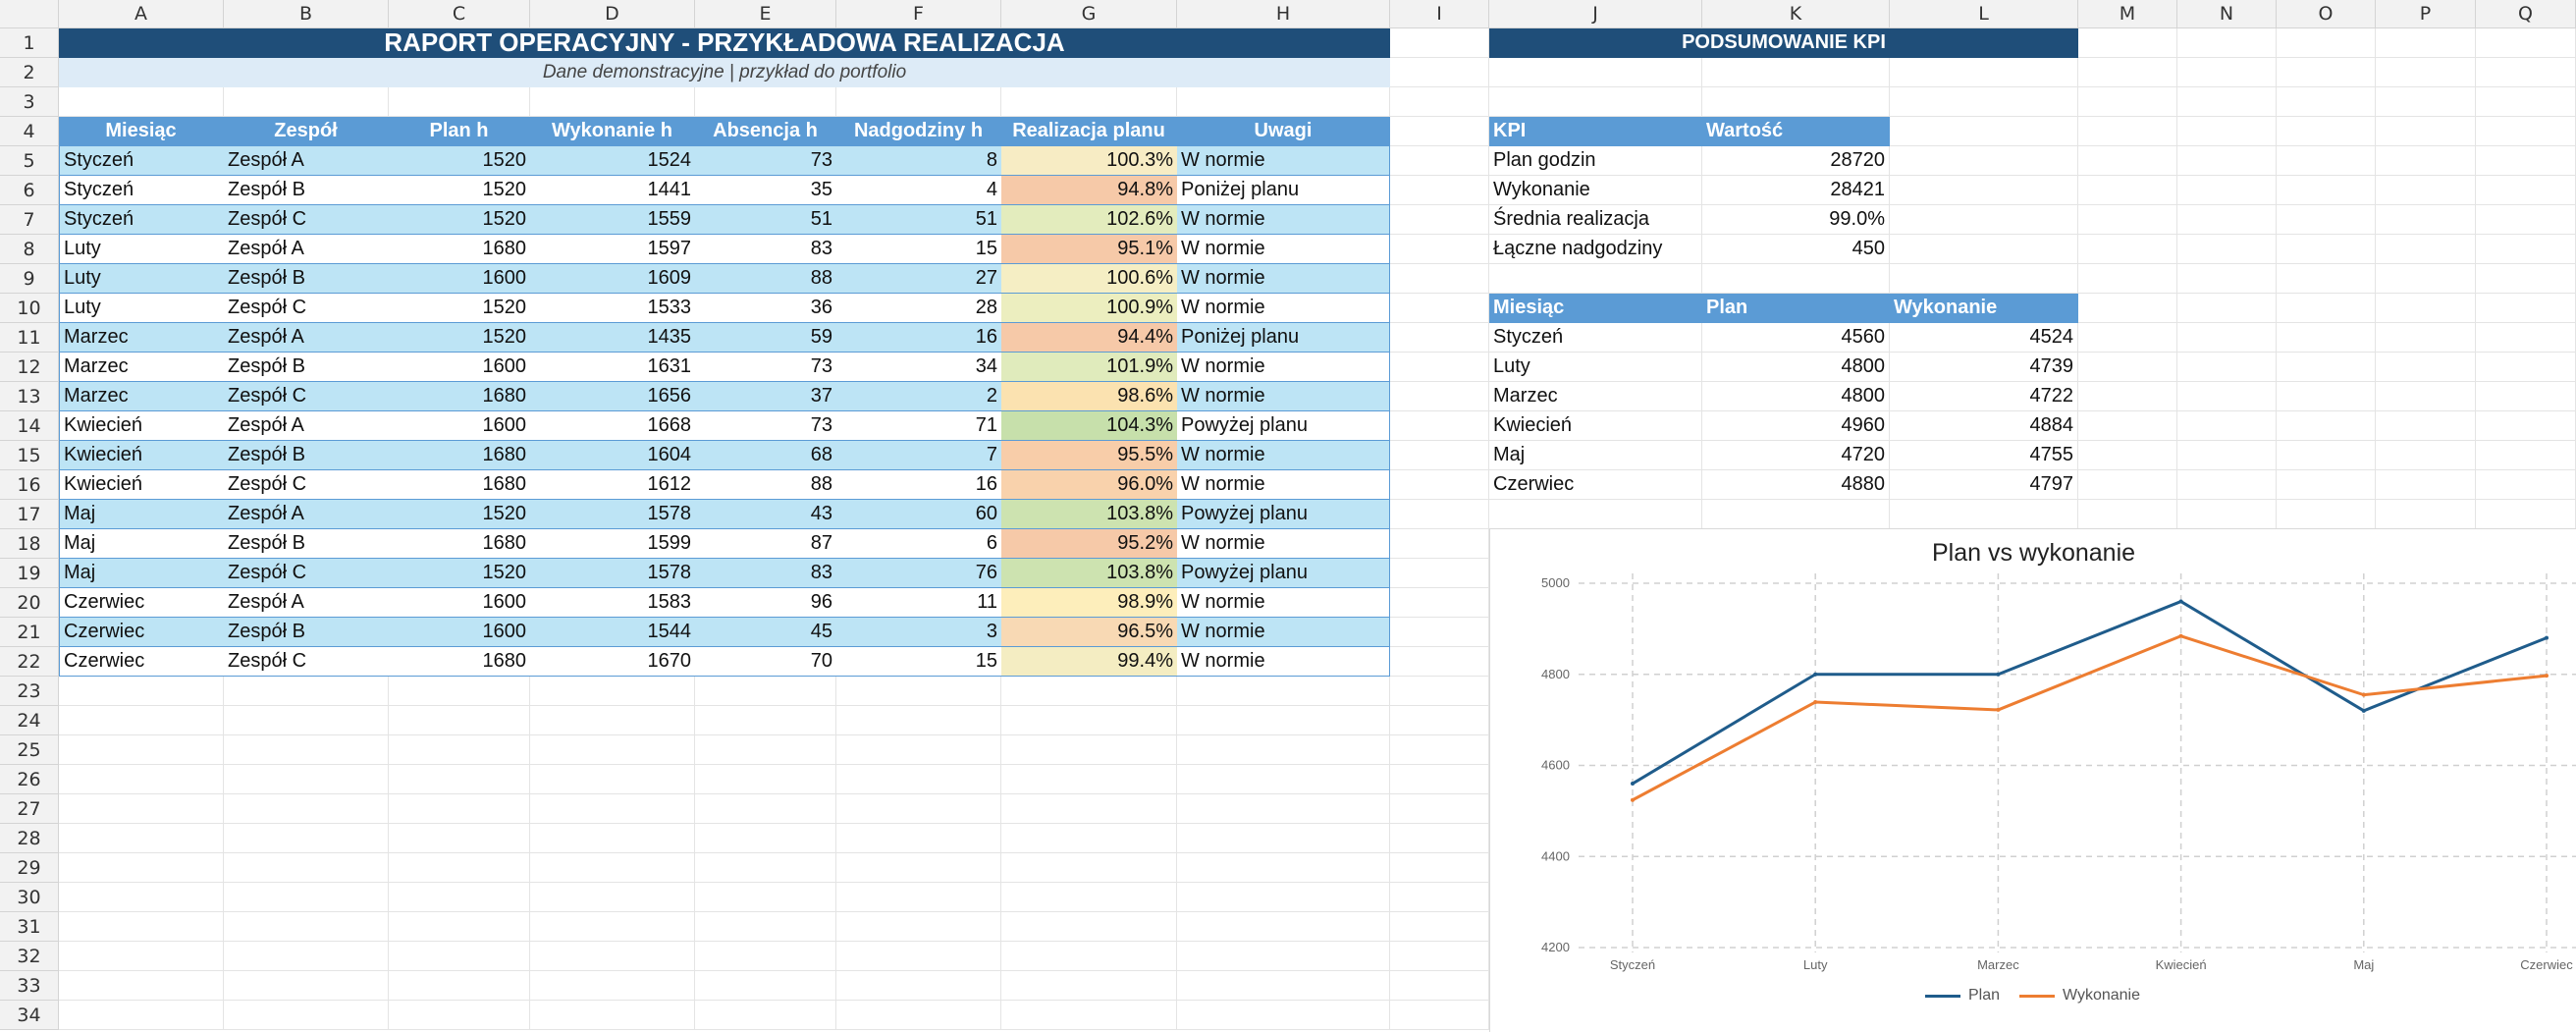 The image size is (2576, 1032). I want to click on table-cell: Maj, so click(141, 514).